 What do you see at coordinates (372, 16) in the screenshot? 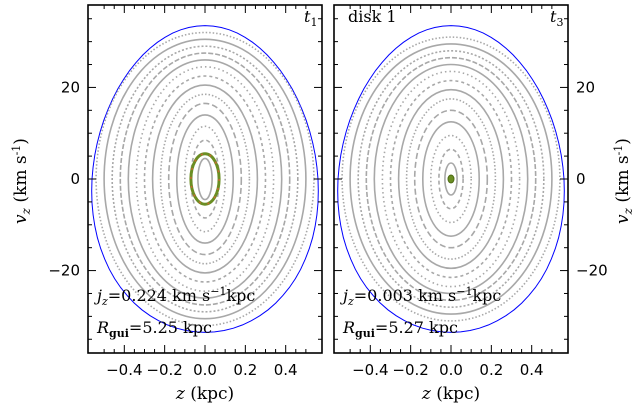
I see `disk-label: disk 1` at bounding box center [372, 16].